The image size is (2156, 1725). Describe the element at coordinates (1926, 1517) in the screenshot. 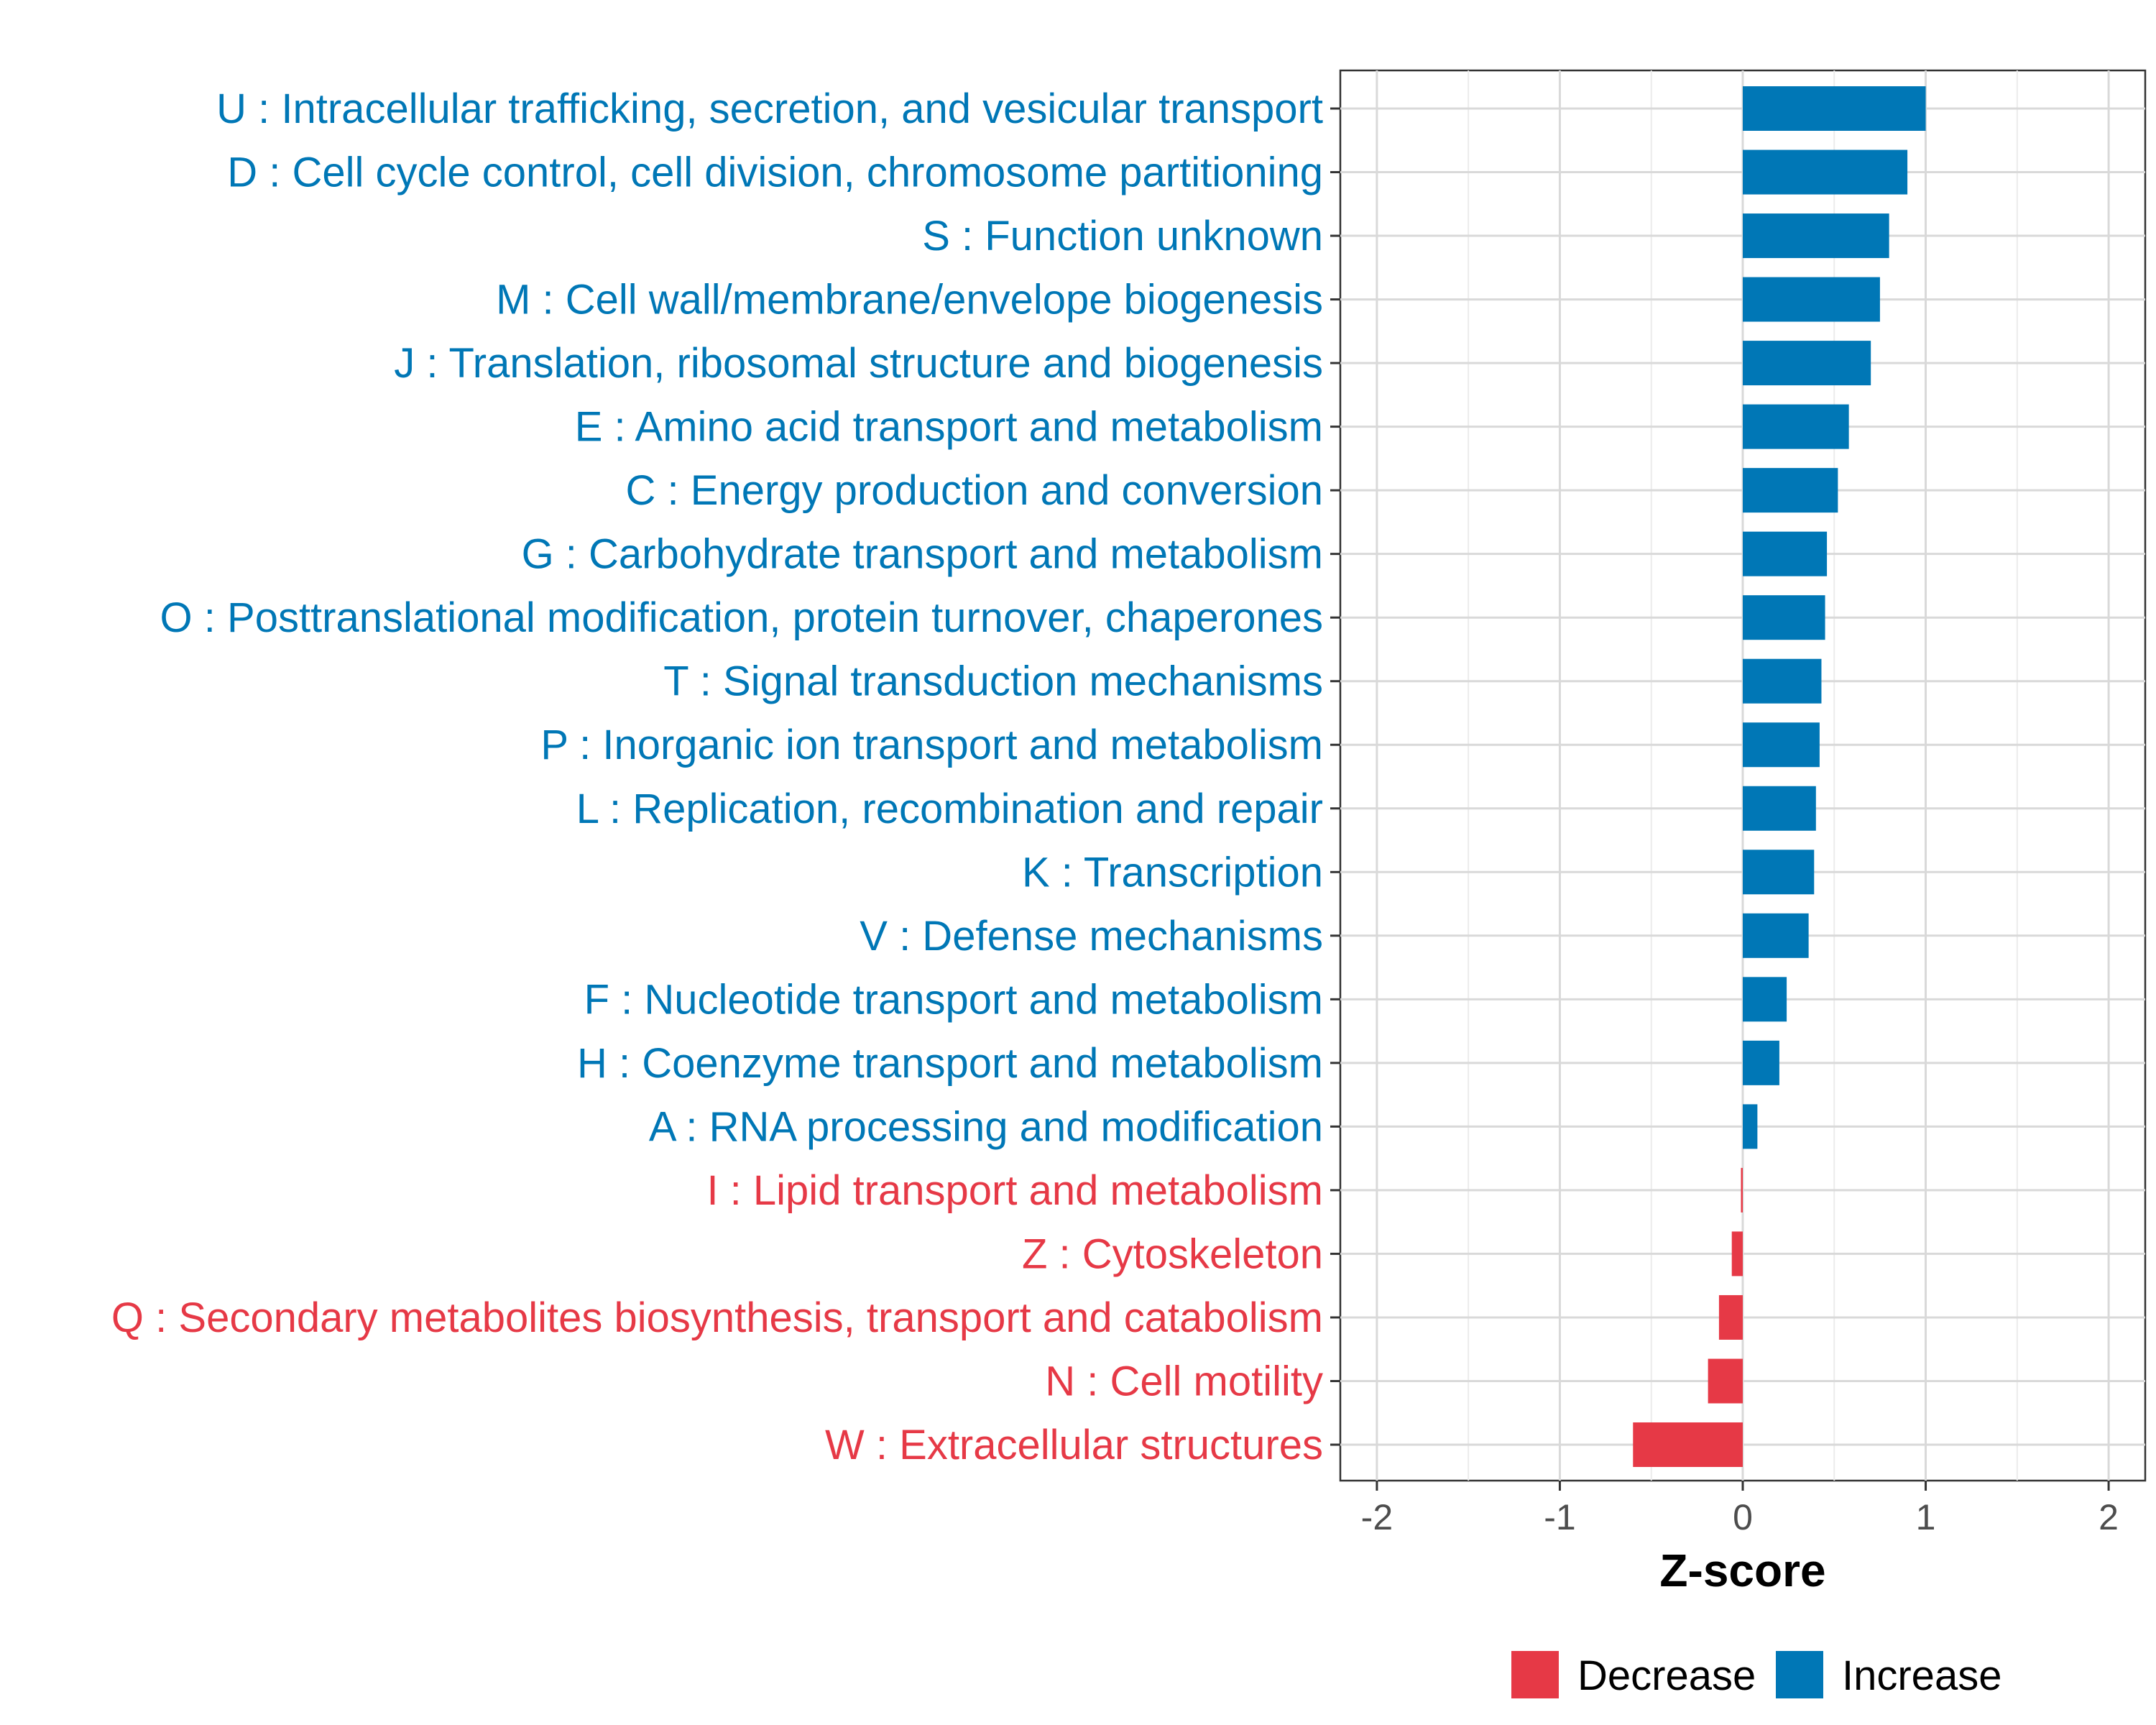

I see `x-tick-label: 1` at that location.